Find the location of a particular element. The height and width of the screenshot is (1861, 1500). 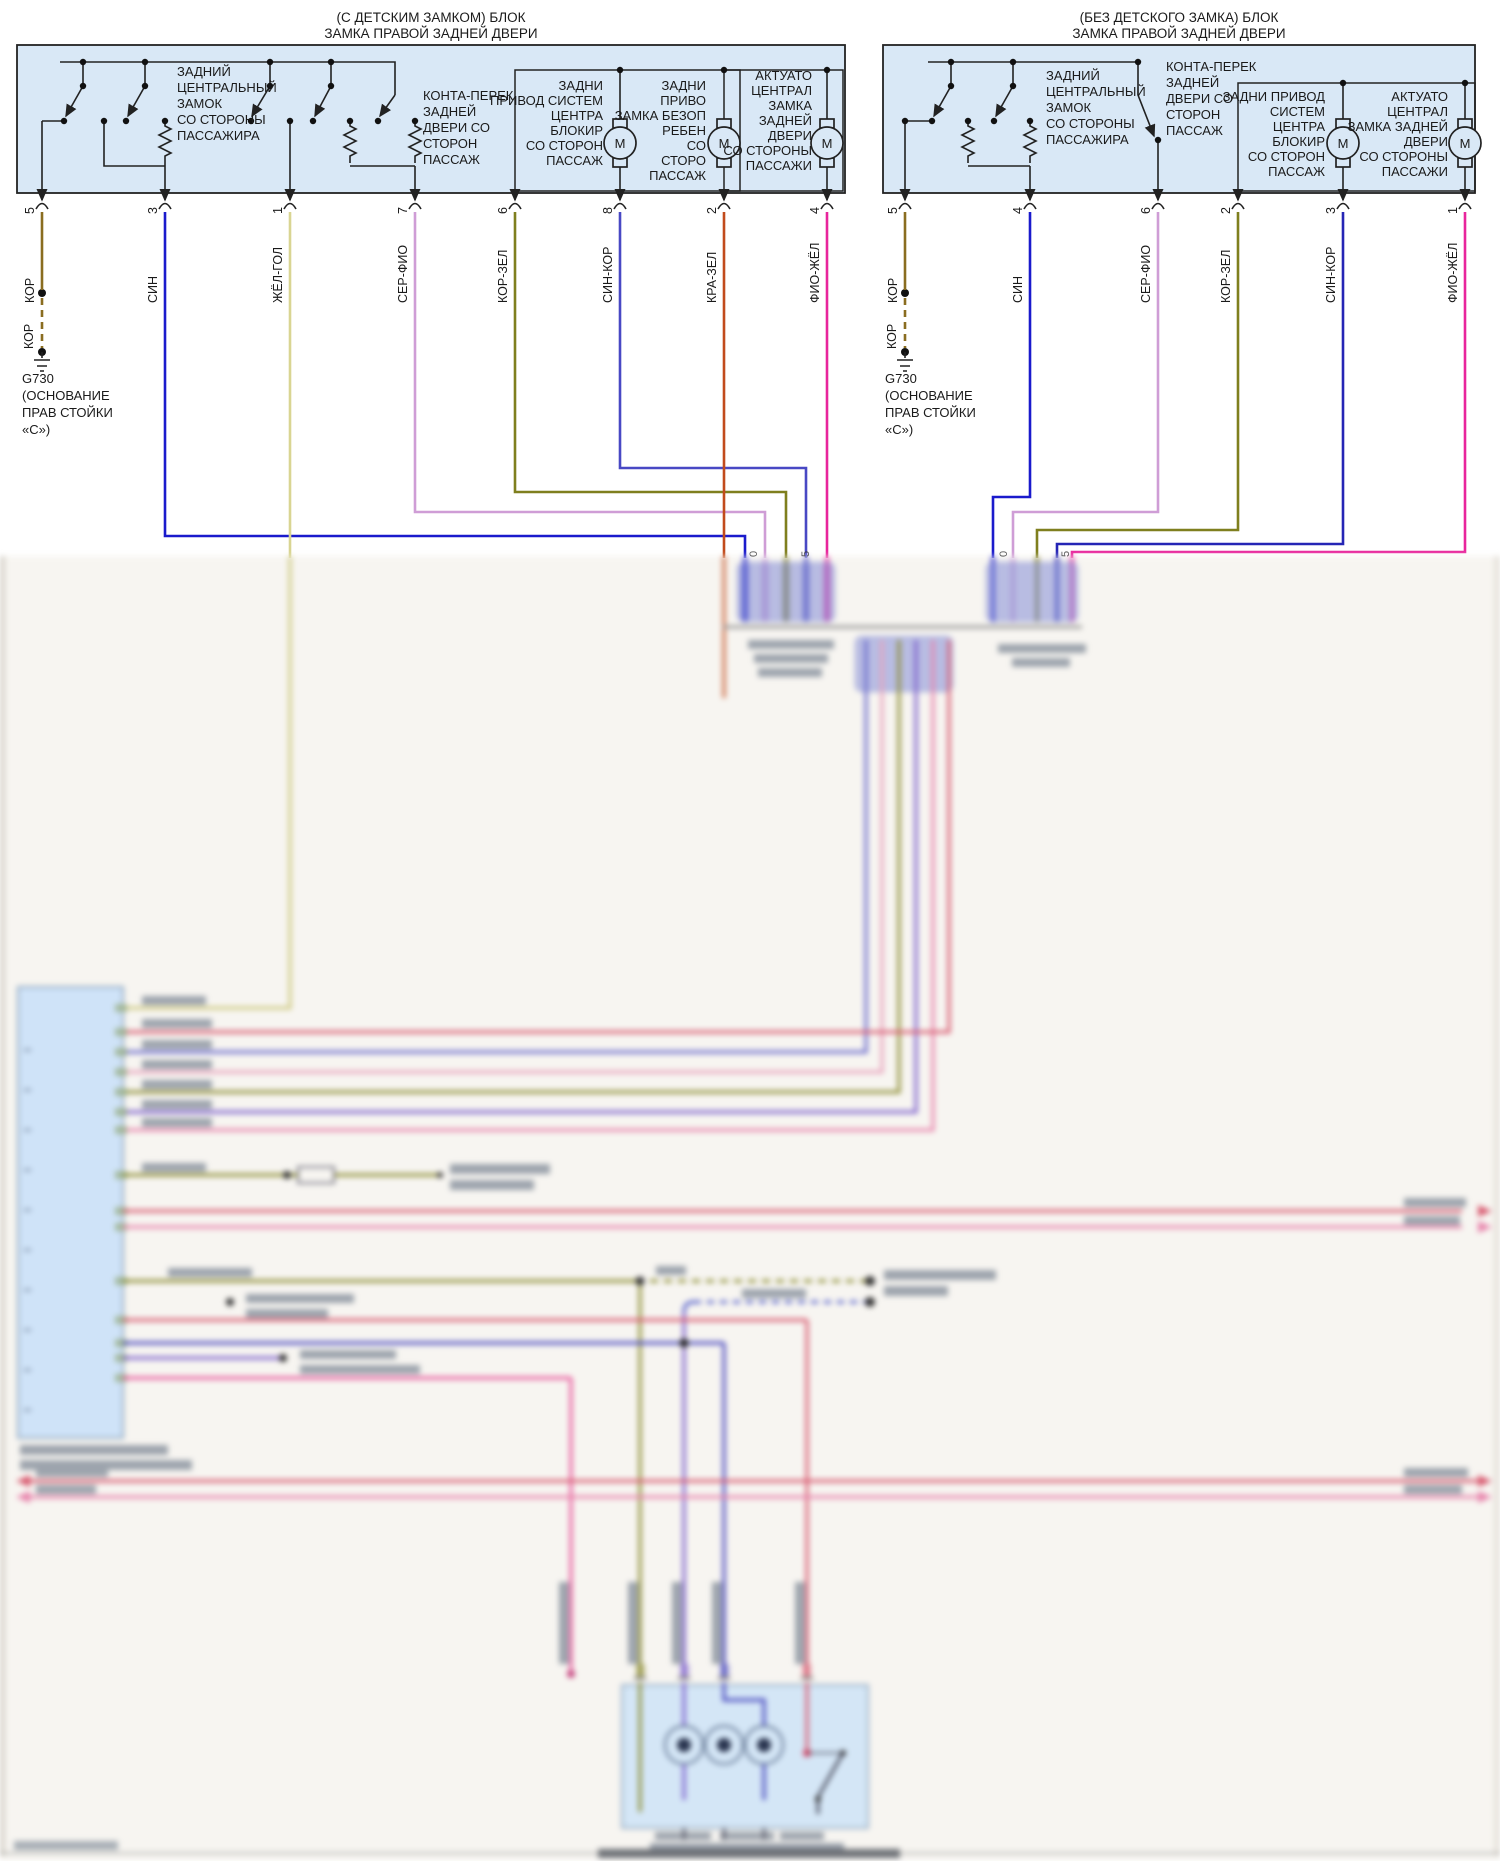

bottom-switch-block is located at coordinates (750, 1761).